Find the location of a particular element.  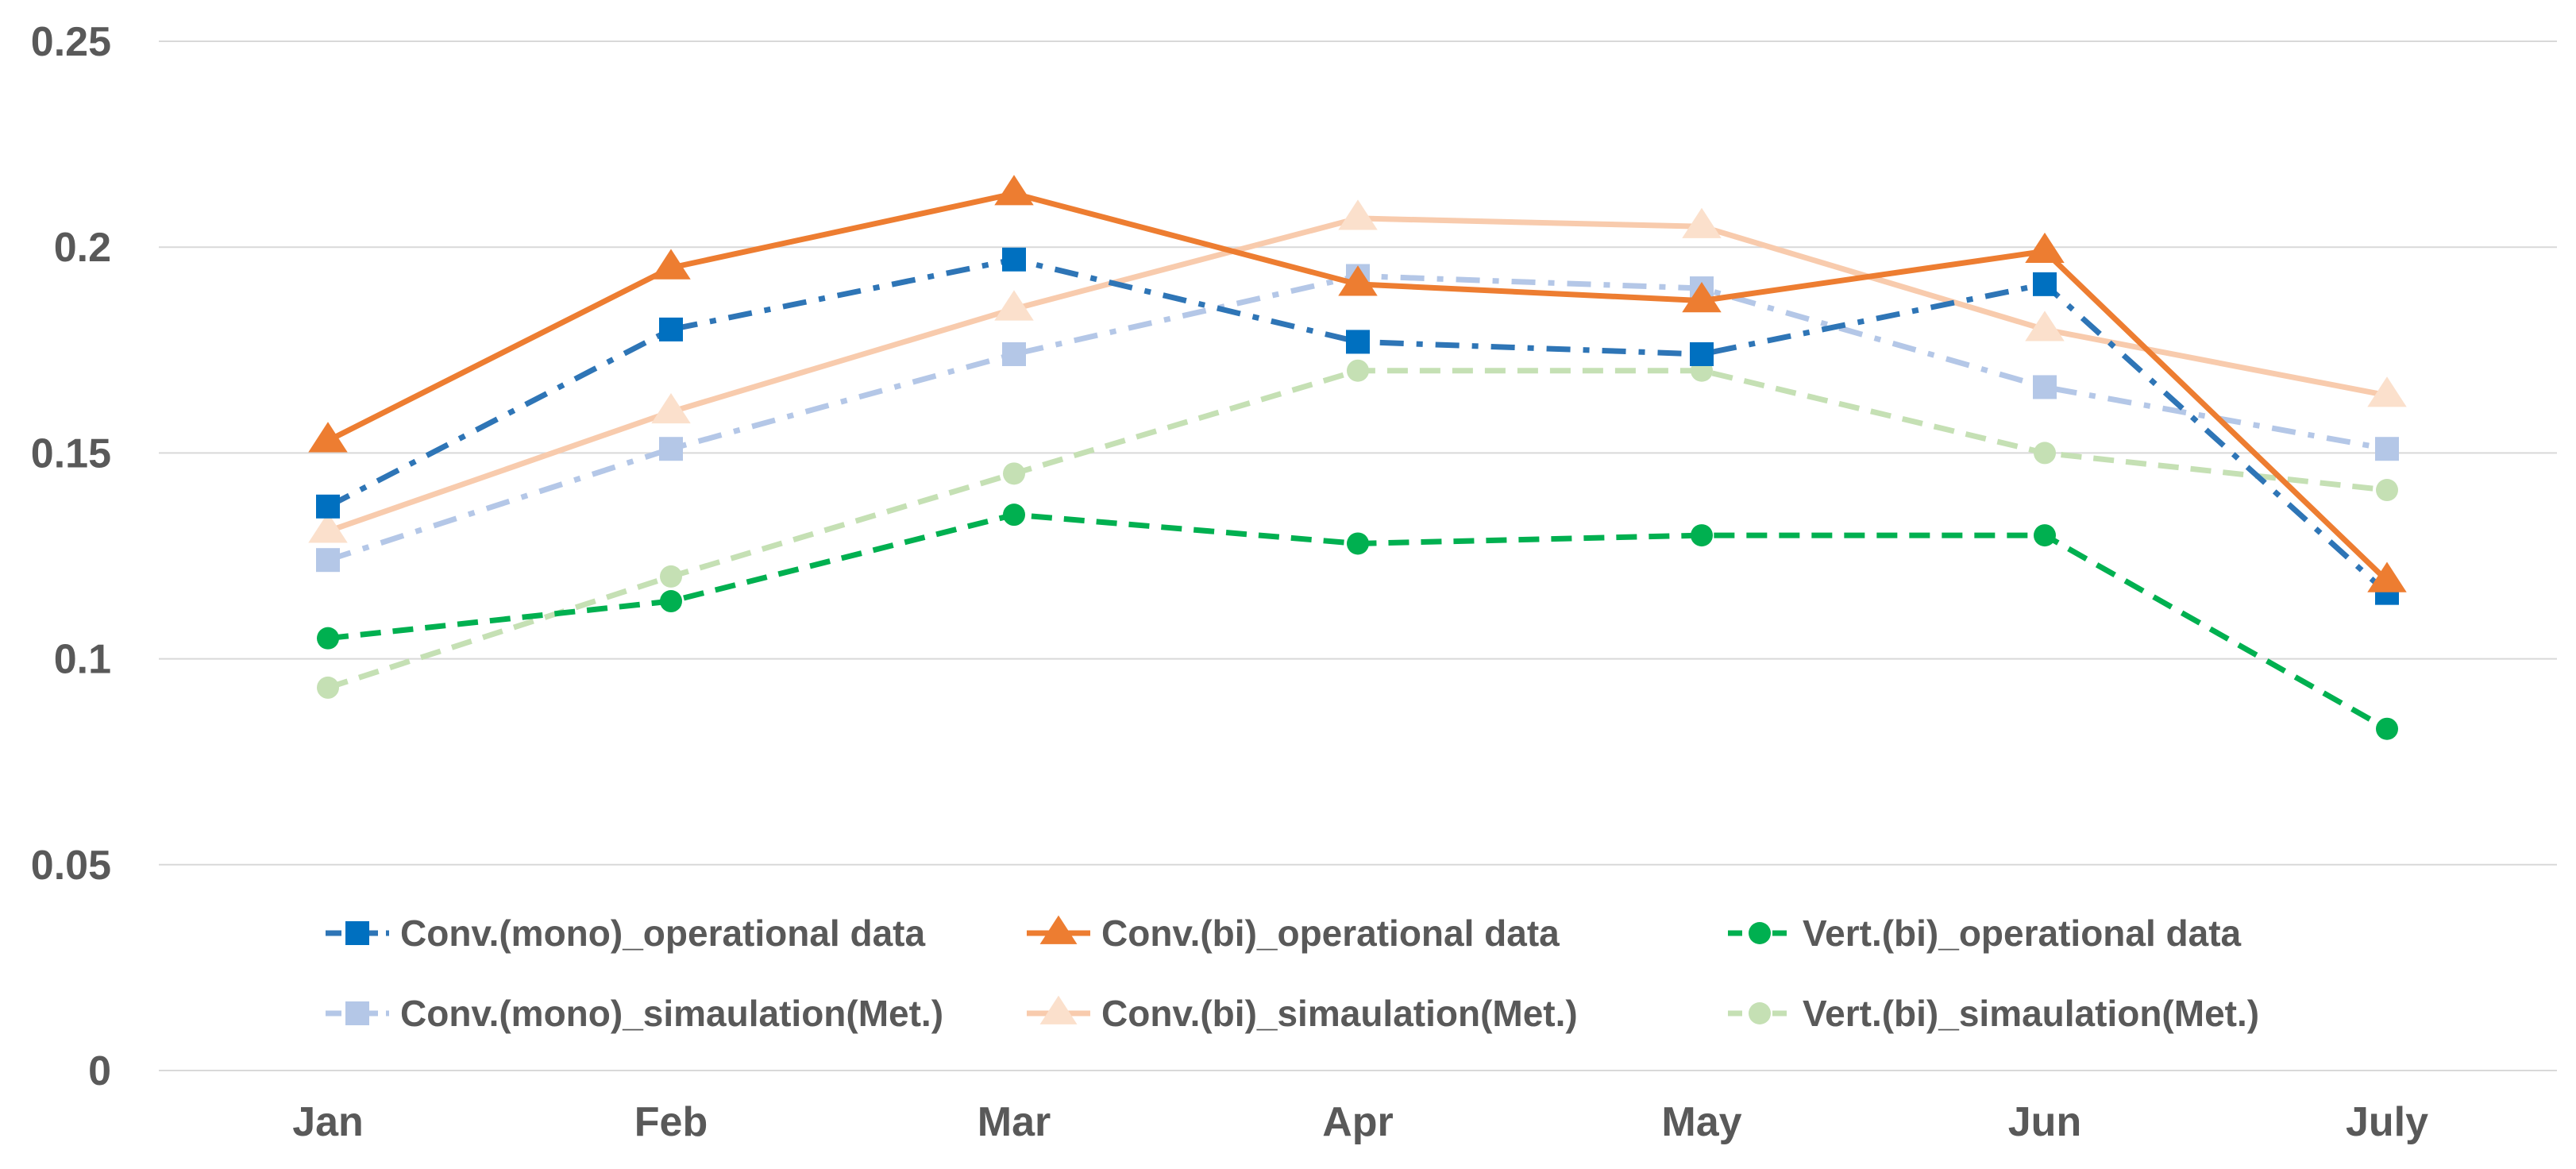

legend-item-conv-bi-operational-data: Conv.(bi)_operational data is located at coordinates (1293, 933).